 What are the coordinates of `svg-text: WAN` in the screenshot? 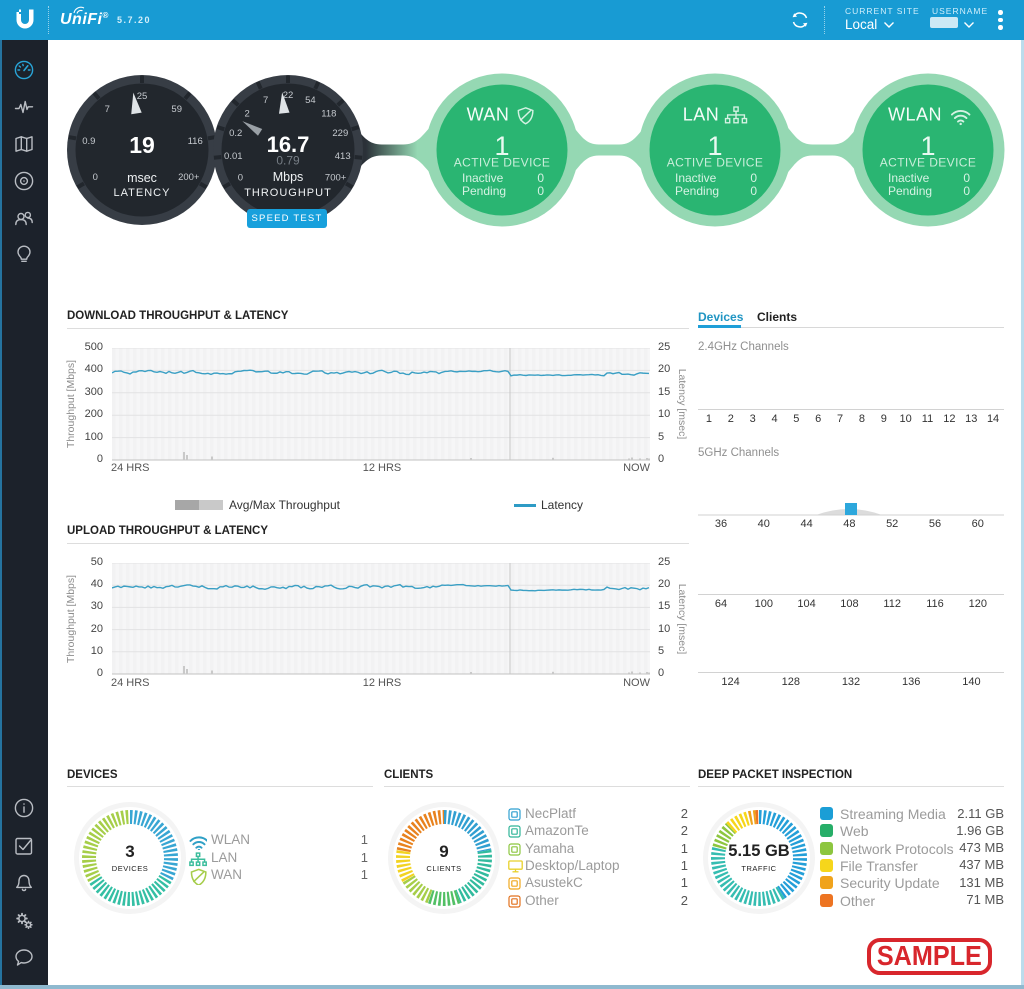 It's located at (488, 115).